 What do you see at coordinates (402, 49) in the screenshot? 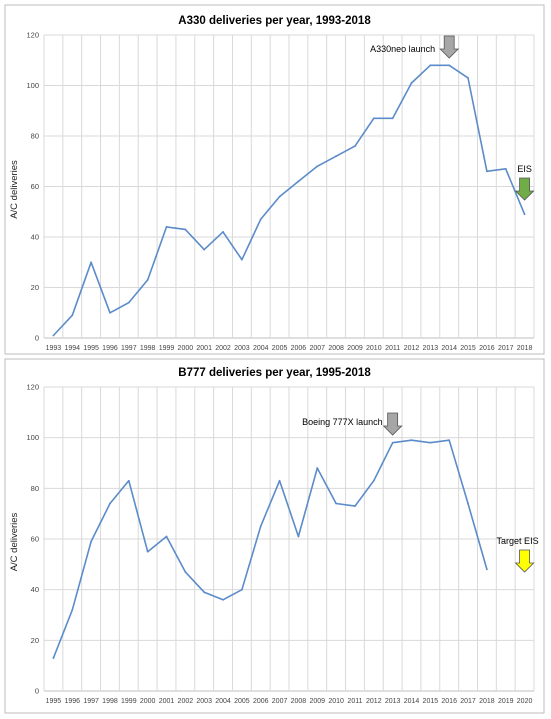
I see `annotation-label: A330neo launch` at bounding box center [402, 49].